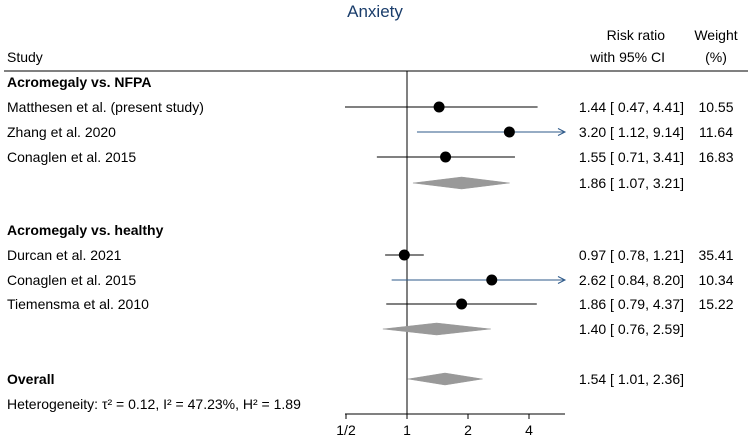 Image resolution: width=751 pixels, height=439 pixels. Describe the element at coordinates (529, 430) in the screenshot. I see `x-axis-tick-label: 4` at that location.